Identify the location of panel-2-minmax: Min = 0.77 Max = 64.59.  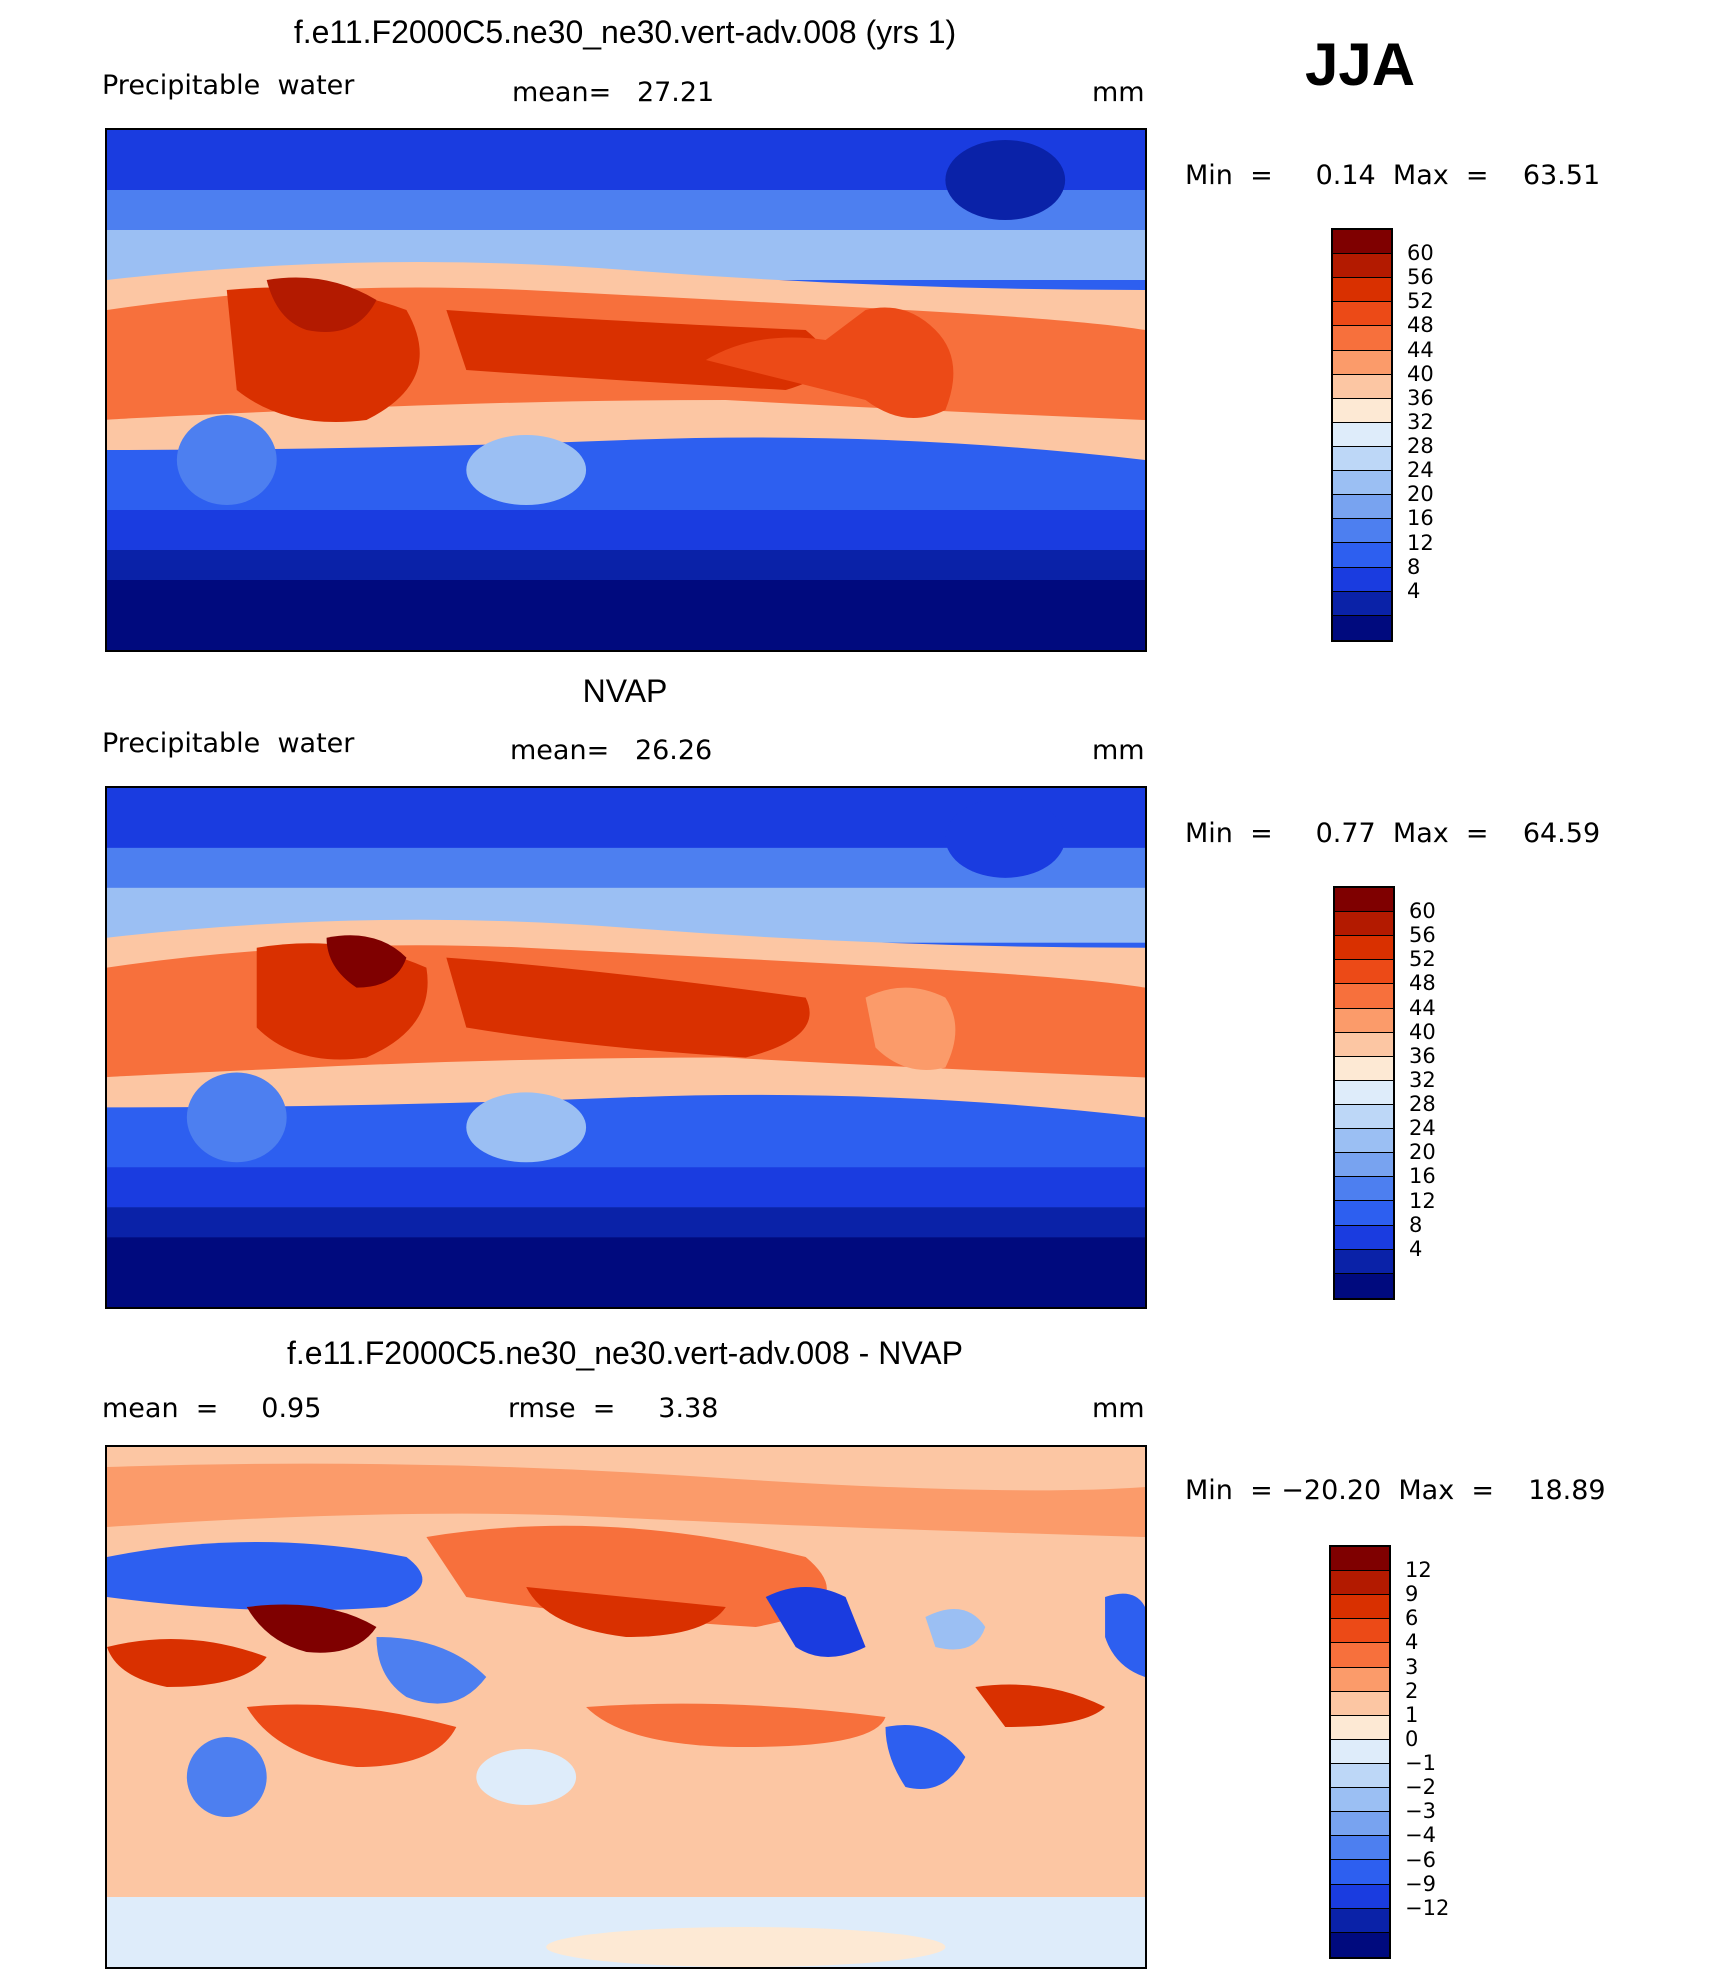
(1393, 833).